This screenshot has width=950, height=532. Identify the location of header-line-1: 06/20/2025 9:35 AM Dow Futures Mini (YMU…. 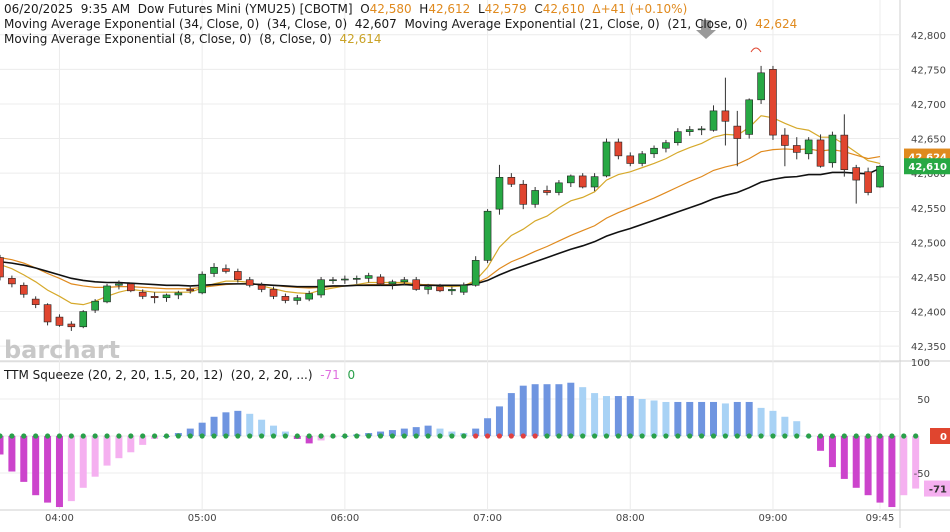
(345, 9).